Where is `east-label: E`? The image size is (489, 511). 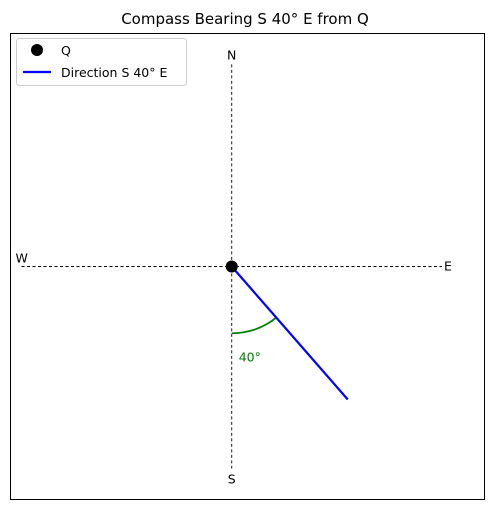
east-label: E is located at coordinates (448, 266).